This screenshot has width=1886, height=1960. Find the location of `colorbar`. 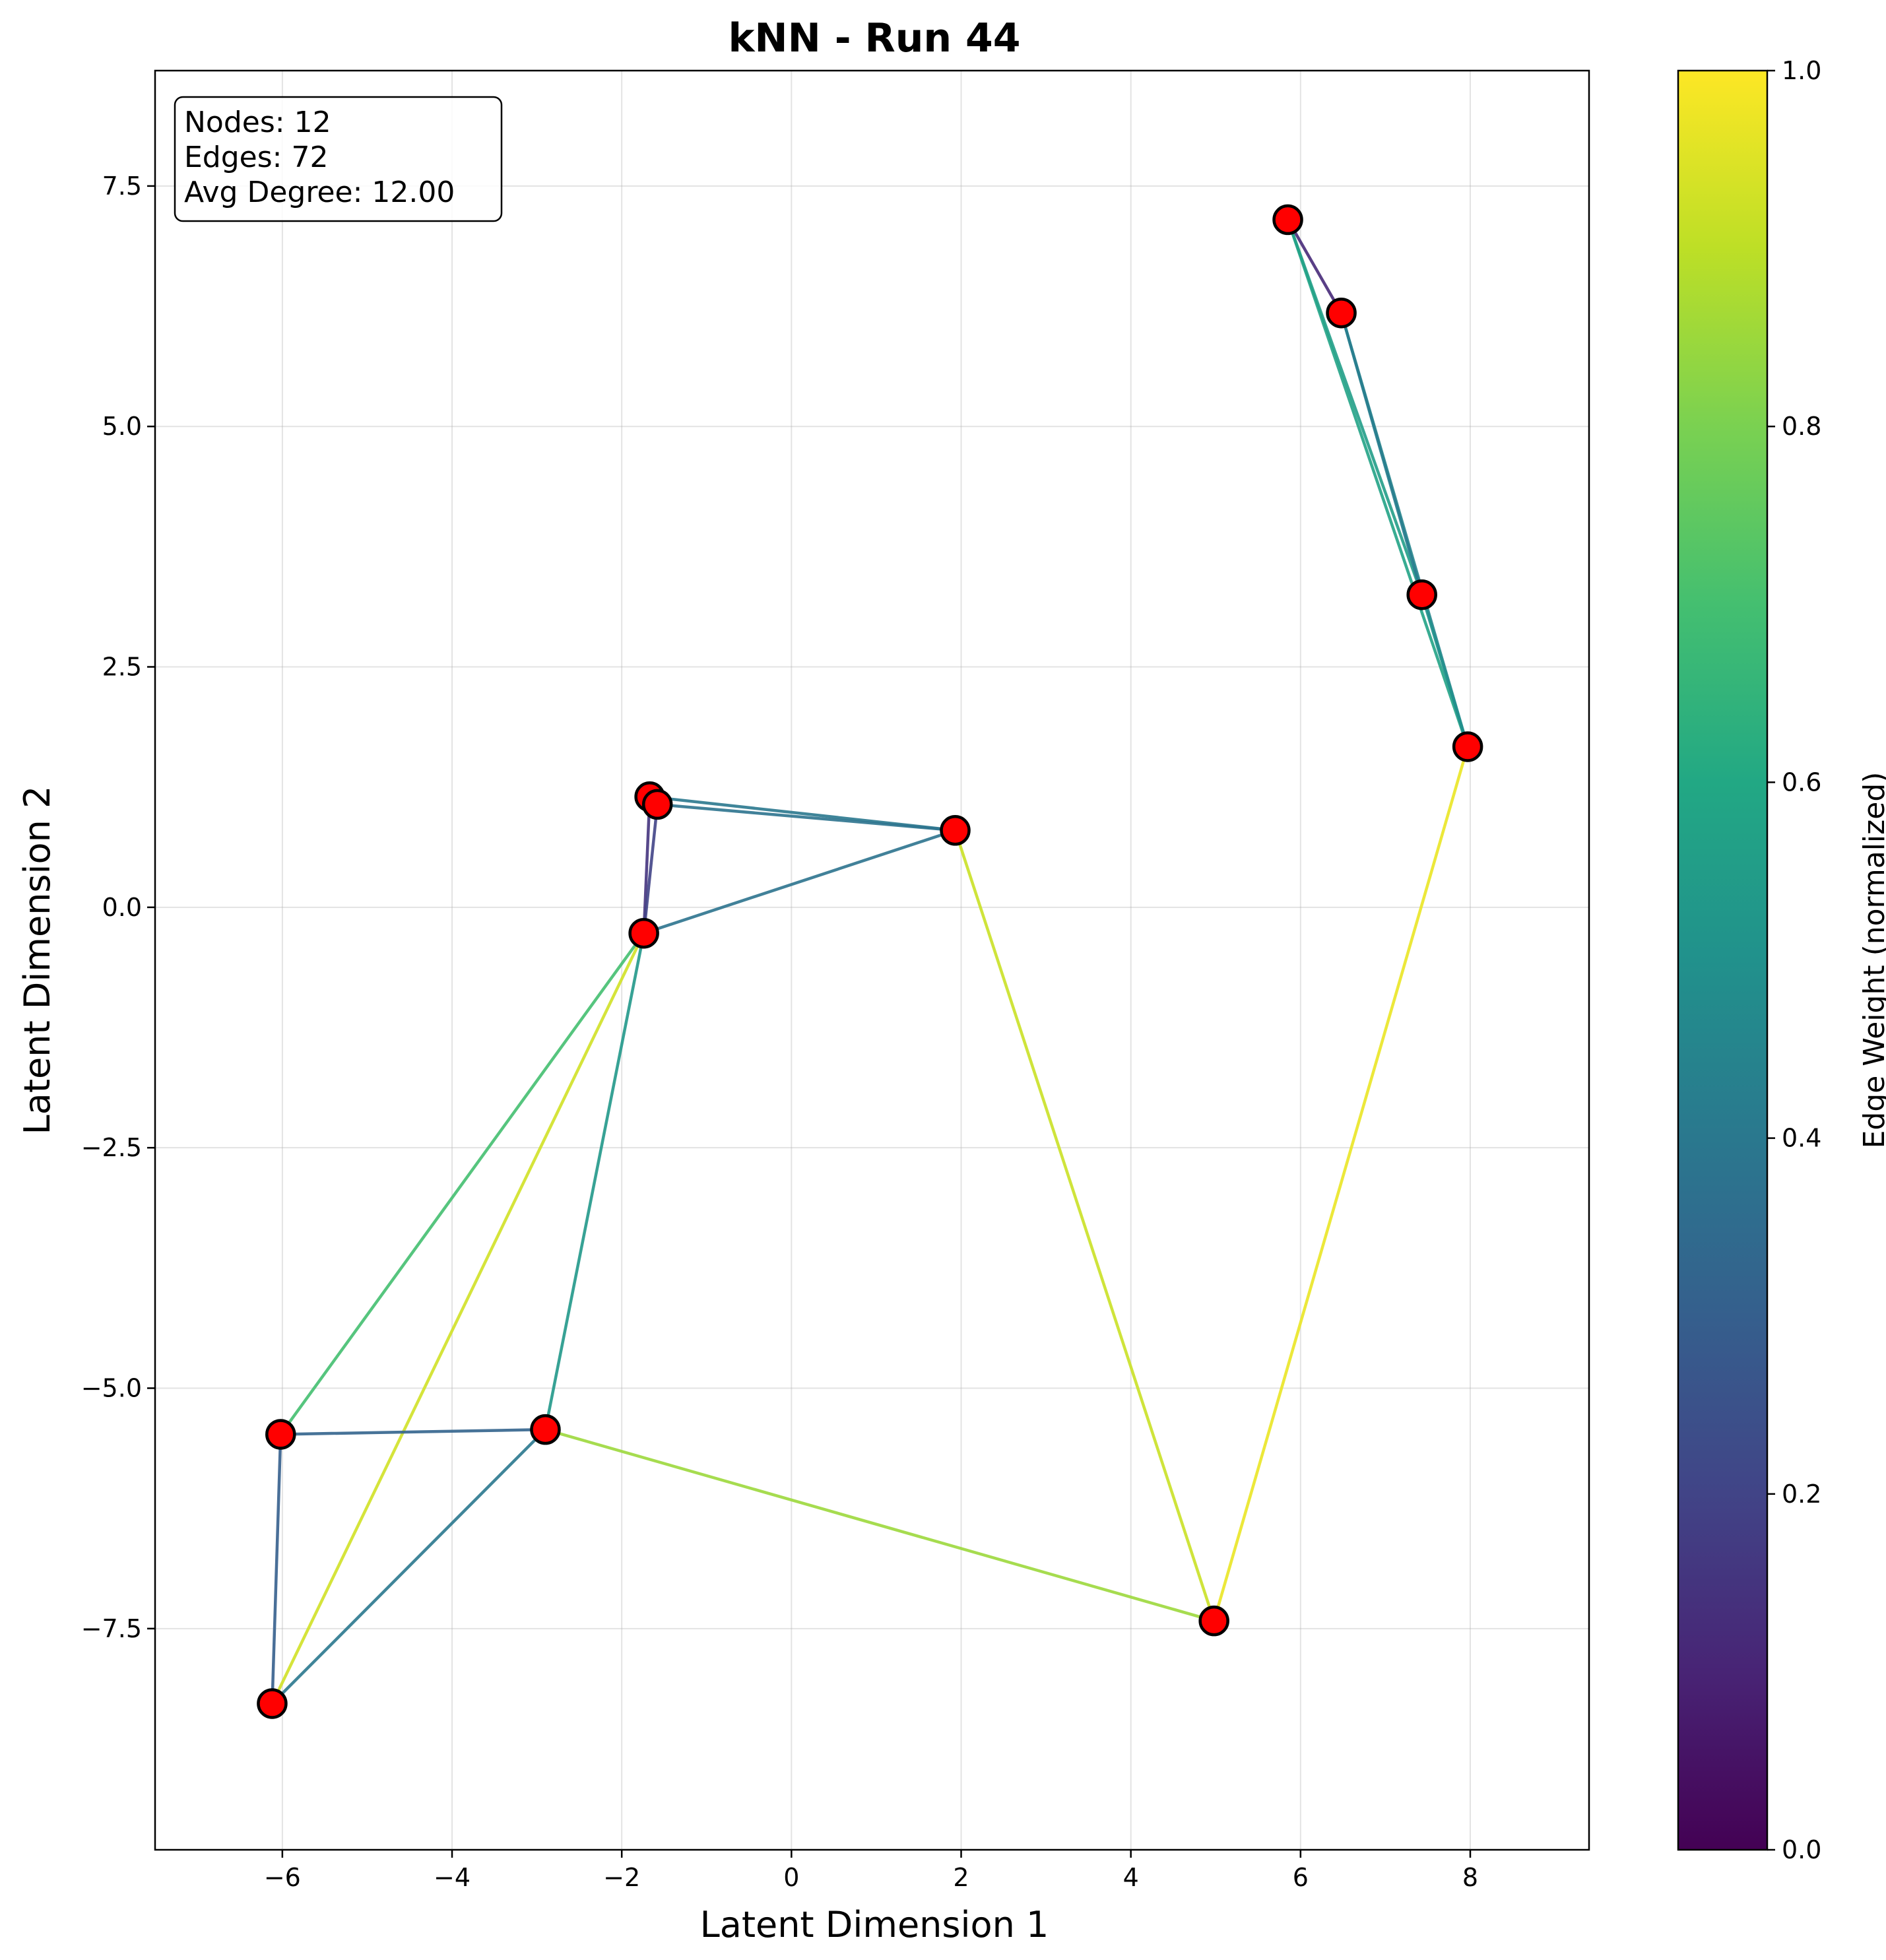

colorbar is located at coordinates (1723, 960).